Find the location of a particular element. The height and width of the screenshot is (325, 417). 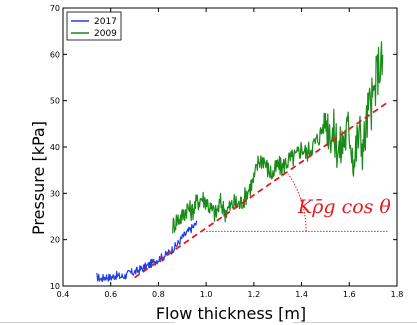

x-tick-label: 1.4 is located at coordinates (301, 294).